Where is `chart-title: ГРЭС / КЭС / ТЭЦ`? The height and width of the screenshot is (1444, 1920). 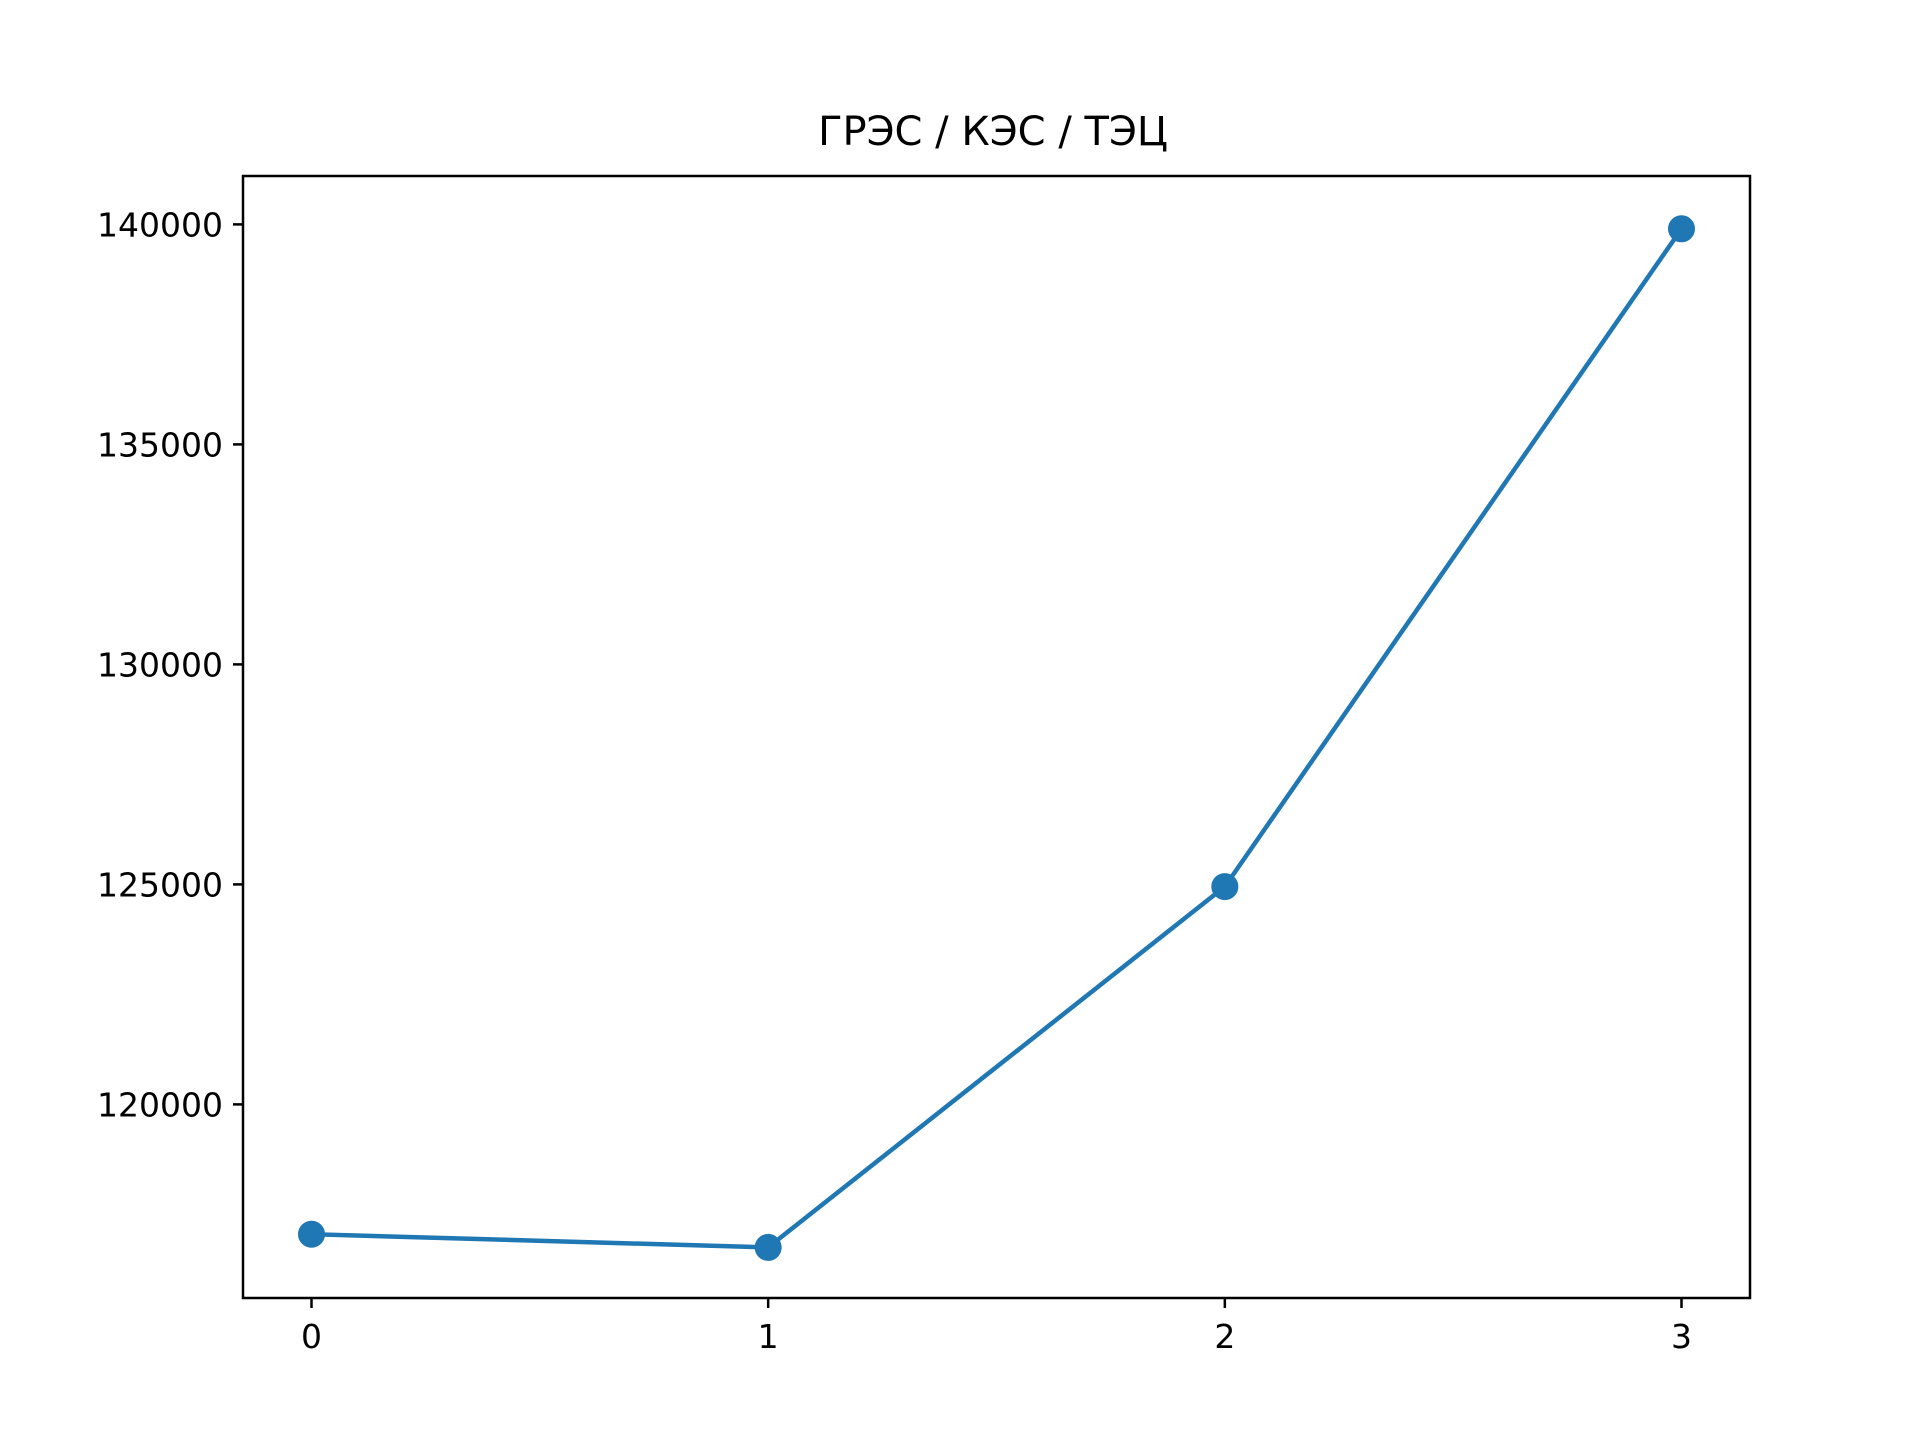 chart-title: ГРЭС / КЭС / ТЭЦ is located at coordinates (993, 132).